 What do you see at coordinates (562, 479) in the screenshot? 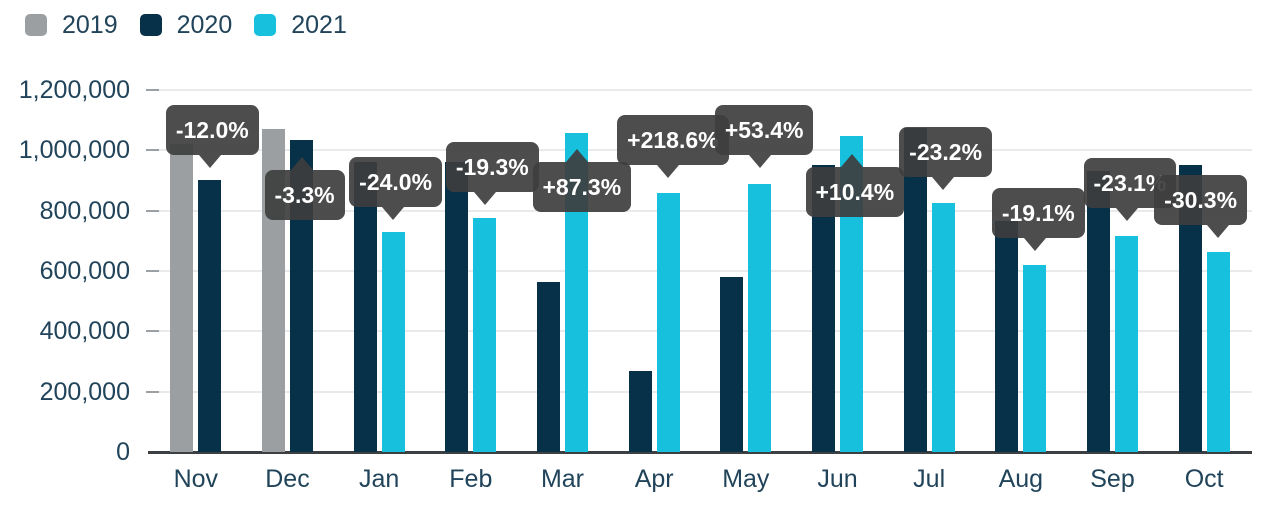
I see `x-axis-label-mar: Mar` at bounding box center [562, 479].